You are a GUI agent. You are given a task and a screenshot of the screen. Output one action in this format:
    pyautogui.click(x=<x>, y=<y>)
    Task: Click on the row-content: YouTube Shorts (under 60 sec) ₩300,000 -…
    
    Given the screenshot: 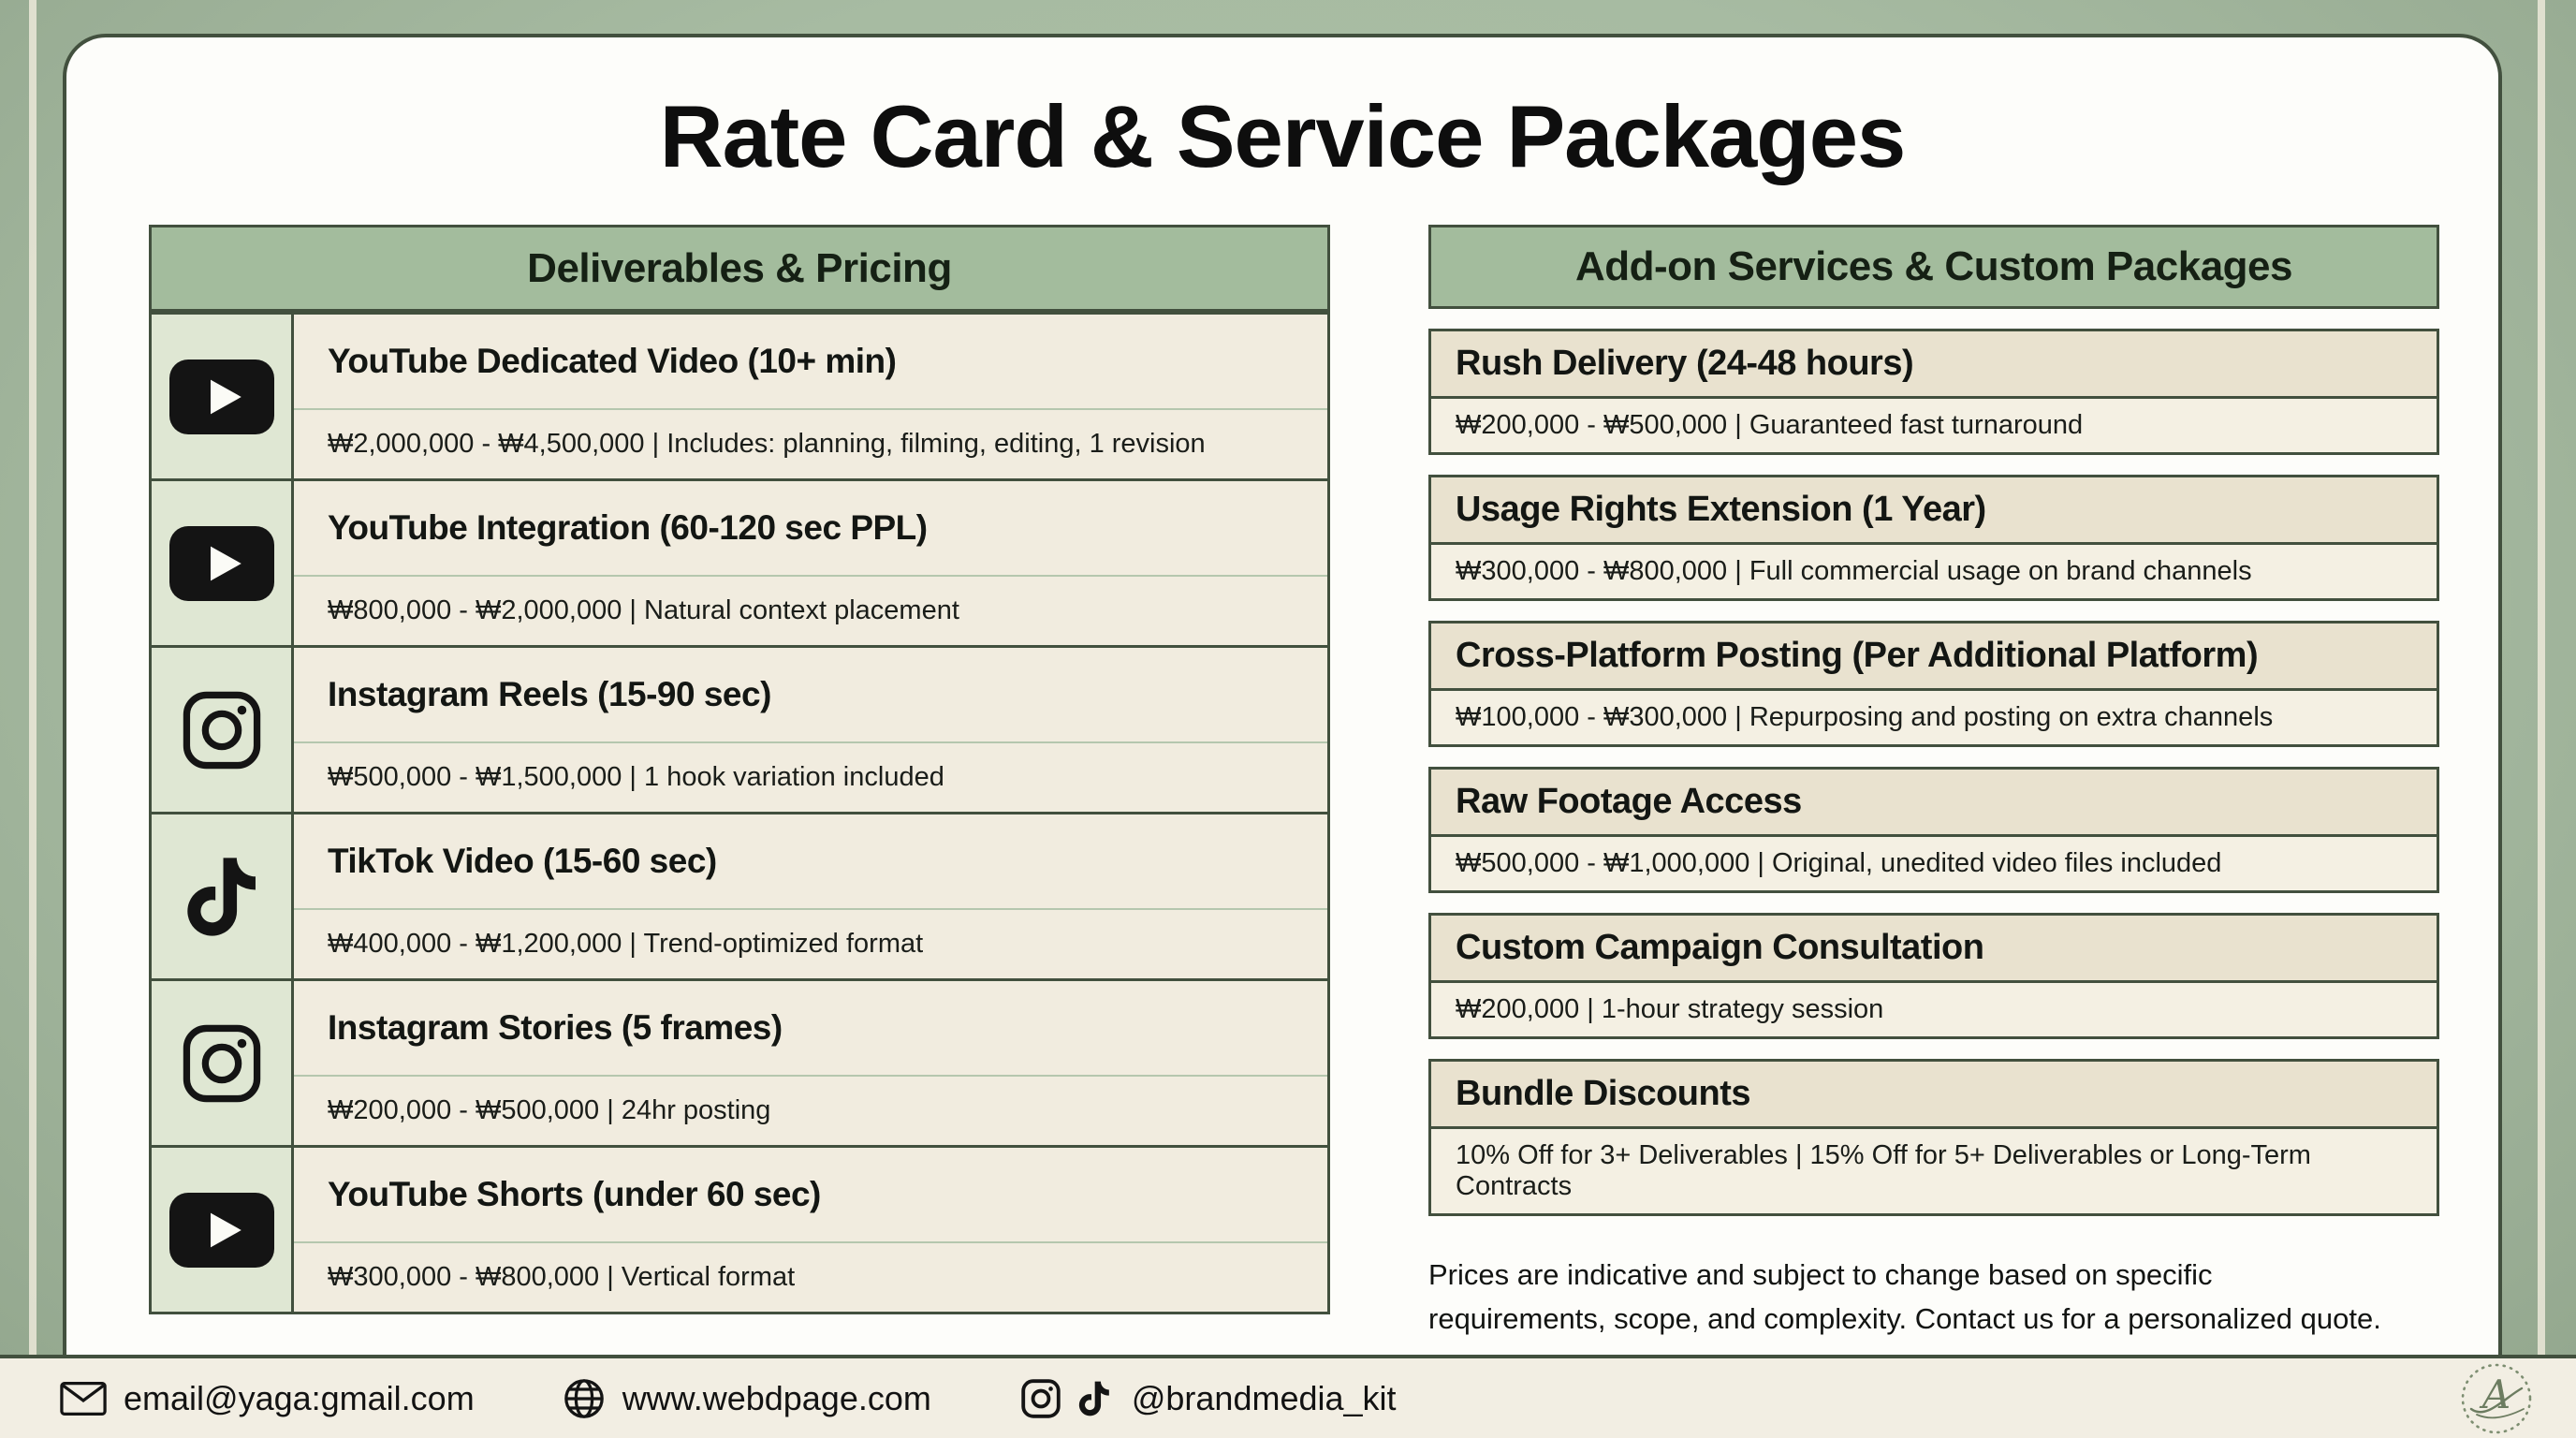 What is the action you would take?
    pyautogui.click(x=810, y=1230)
    